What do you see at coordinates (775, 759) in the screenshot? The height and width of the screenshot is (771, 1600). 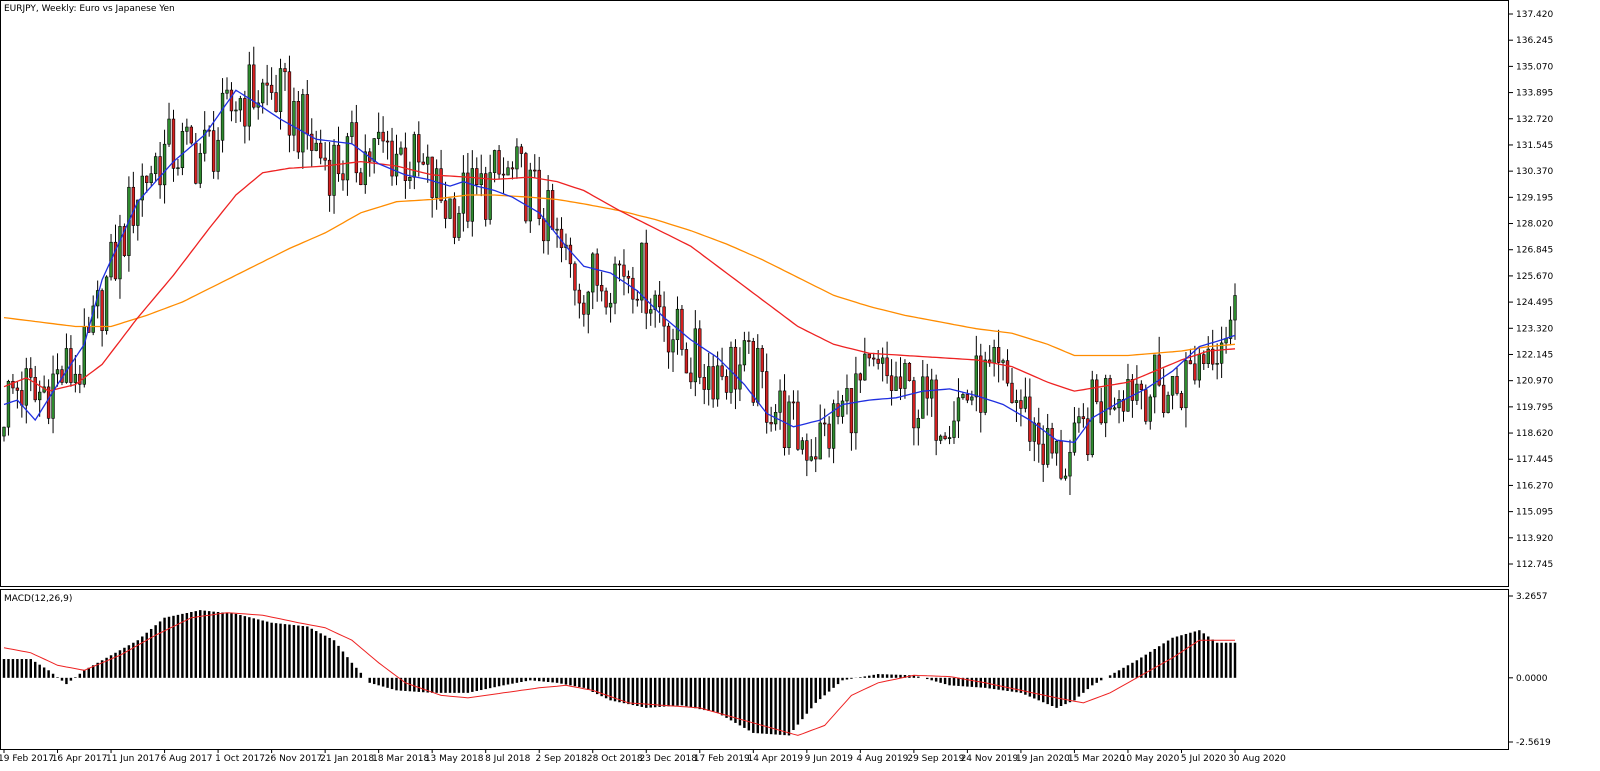 I see `time-tick-label: 14 Apr 2019` at bounding box center [775, 759].